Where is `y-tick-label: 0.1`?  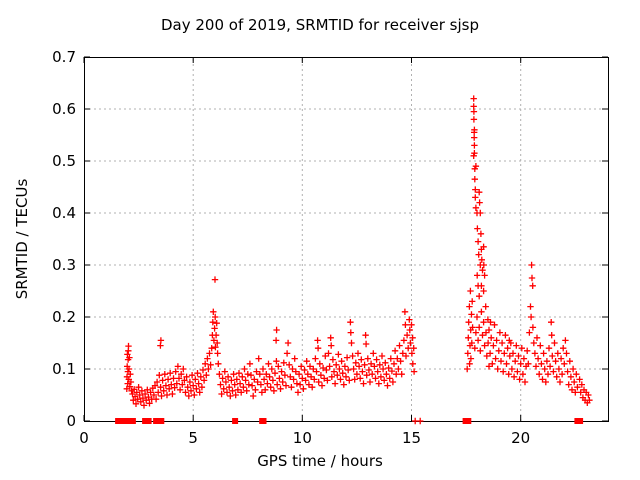 y-tick-label: 0.1 is located at coordinates (64, 369).